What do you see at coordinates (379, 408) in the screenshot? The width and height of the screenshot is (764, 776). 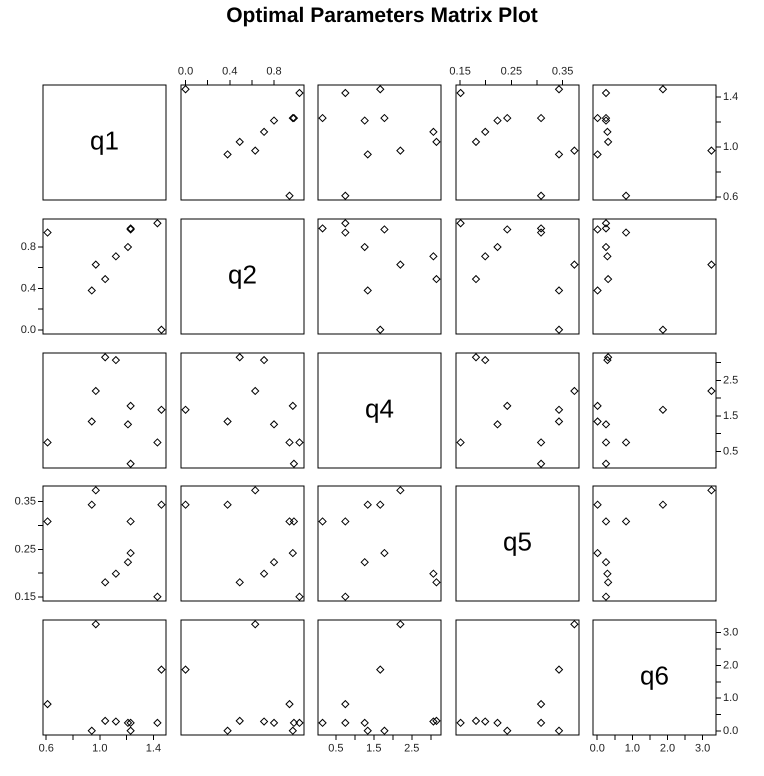 I see `text: q4` at bounding box center [379, 408].